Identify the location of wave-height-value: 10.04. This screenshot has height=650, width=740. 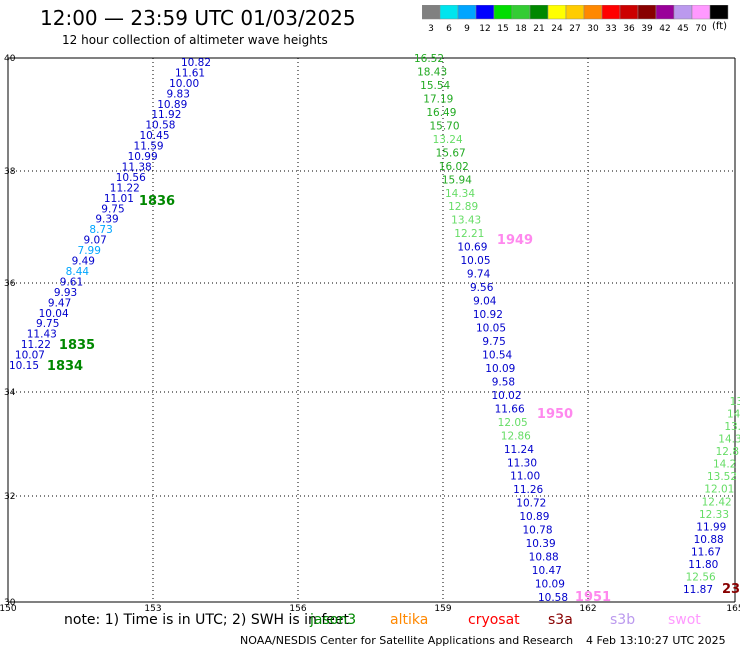
(54, 314).